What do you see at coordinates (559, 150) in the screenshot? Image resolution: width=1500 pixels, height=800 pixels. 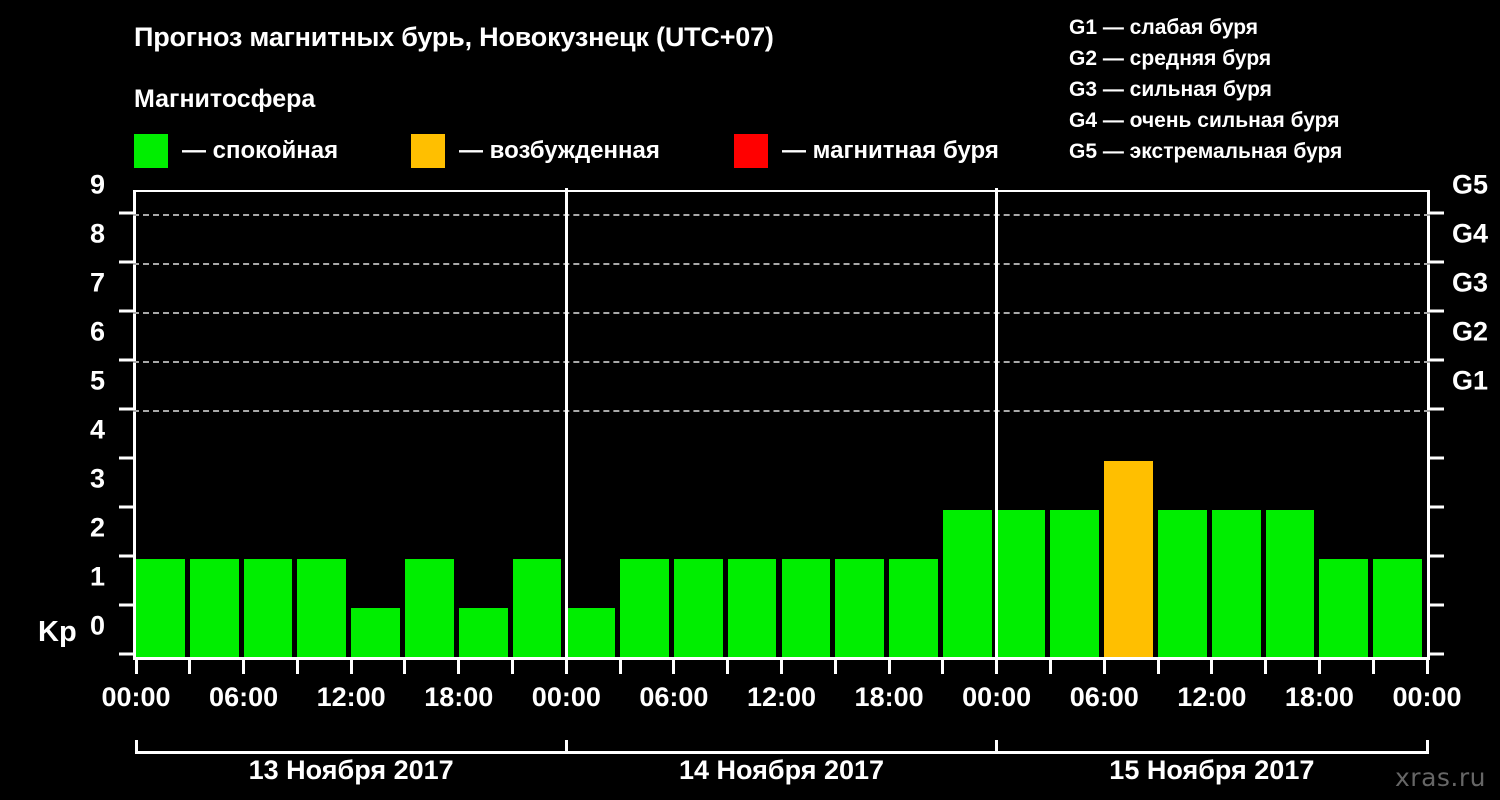 I see `legend-item-label: — возбужденная` at bounding box center [559, 150].